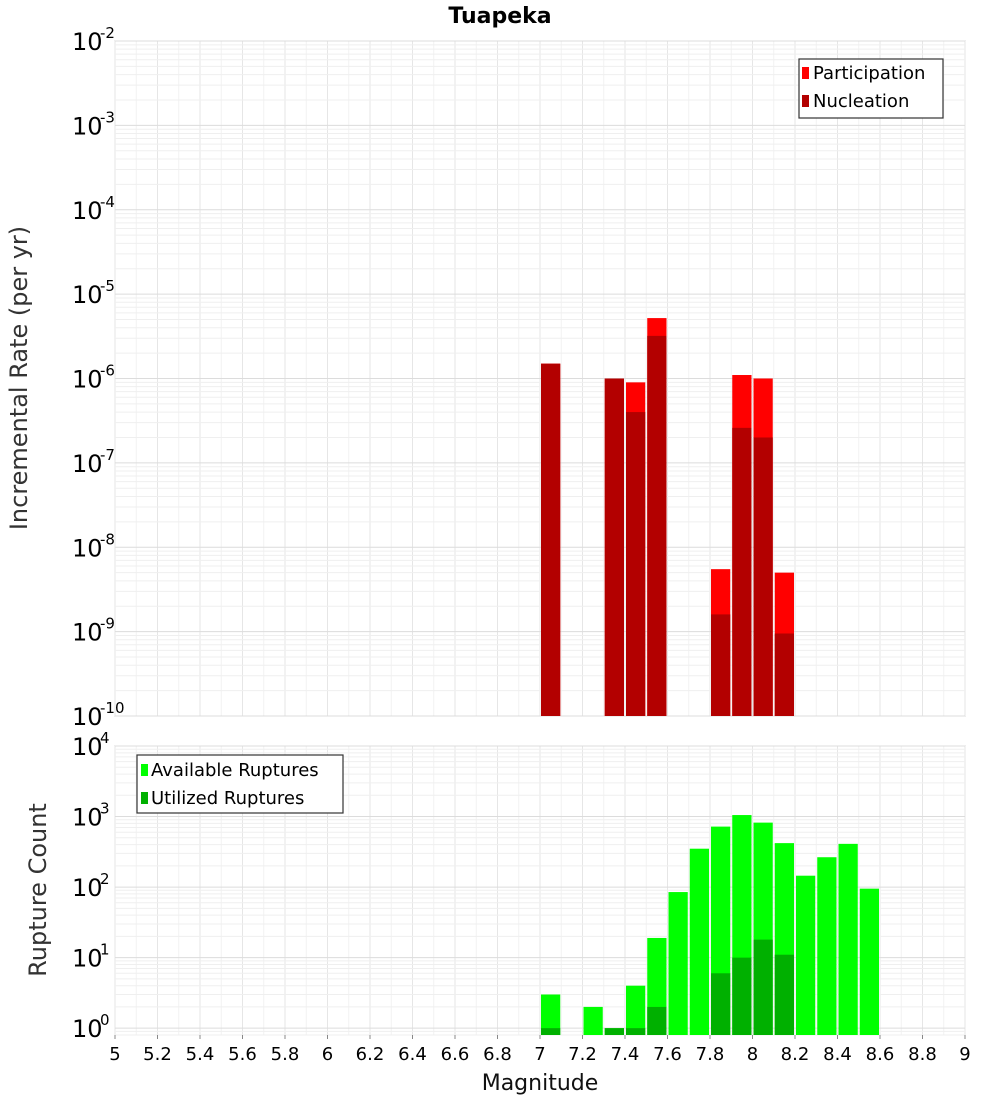  Describe the element at coordinates (157, 1054) in the screenshot. I see `x-tick-label: 5.2` at that location.